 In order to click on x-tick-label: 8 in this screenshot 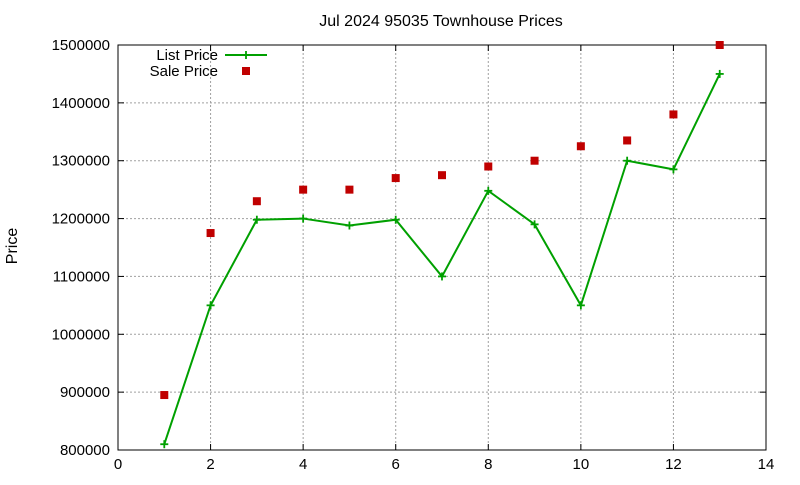, I will do `click(488, 464)`.